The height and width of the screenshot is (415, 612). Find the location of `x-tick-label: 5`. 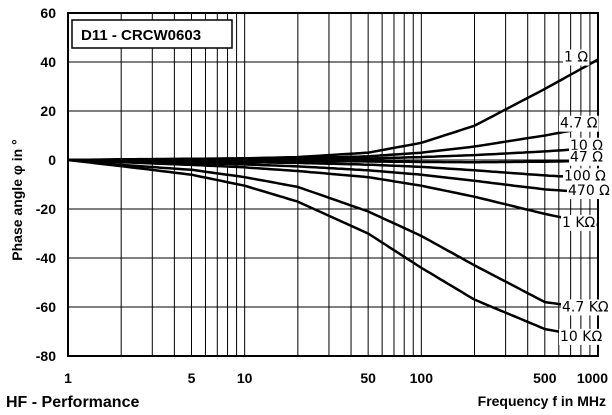

x-tick-label: 5 is located at coordinates (192, 378).